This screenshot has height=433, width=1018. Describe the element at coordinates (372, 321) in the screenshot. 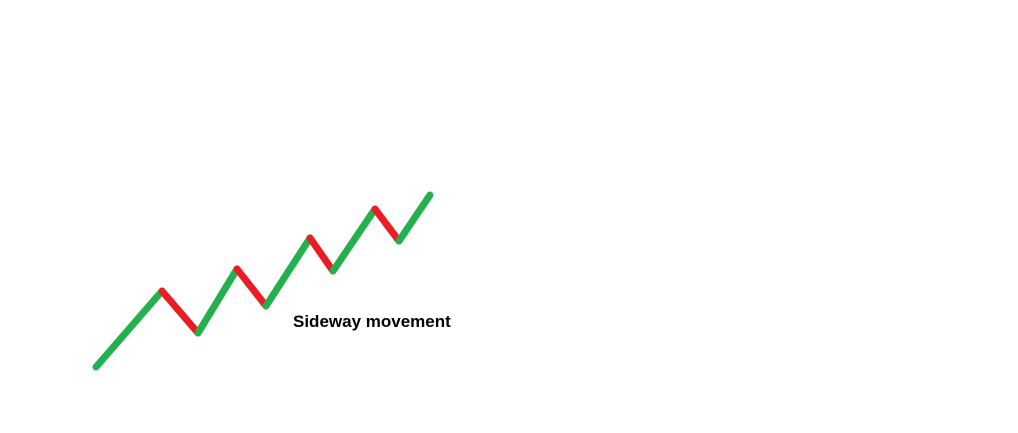

I see `sideway-movement-label: Sideway movement` at that location.